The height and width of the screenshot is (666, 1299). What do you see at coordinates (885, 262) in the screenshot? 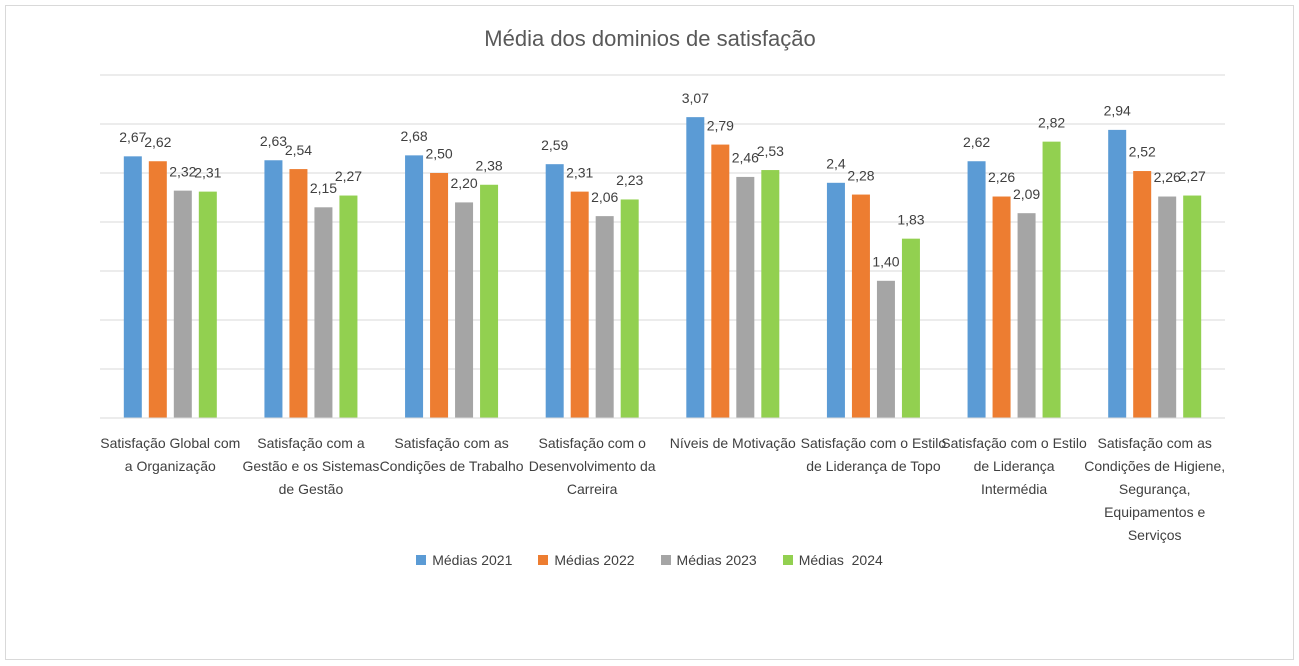
I see `data-label: 1,40` at bounding box center [885, 262].